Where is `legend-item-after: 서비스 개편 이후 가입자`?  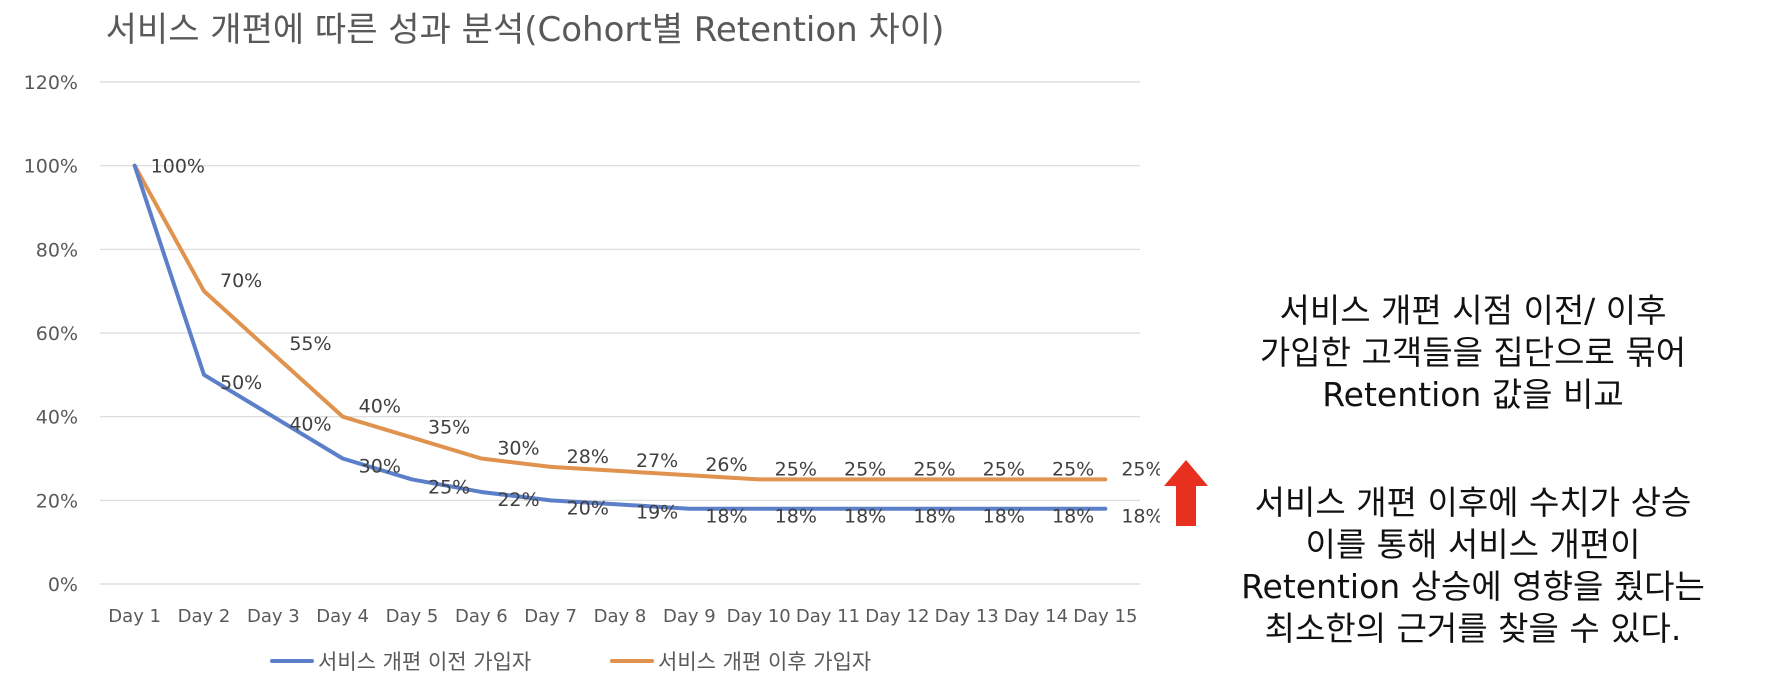
legend-item-after: 서비스 개편 이후 가입자 is located at coordinates (740, 661).